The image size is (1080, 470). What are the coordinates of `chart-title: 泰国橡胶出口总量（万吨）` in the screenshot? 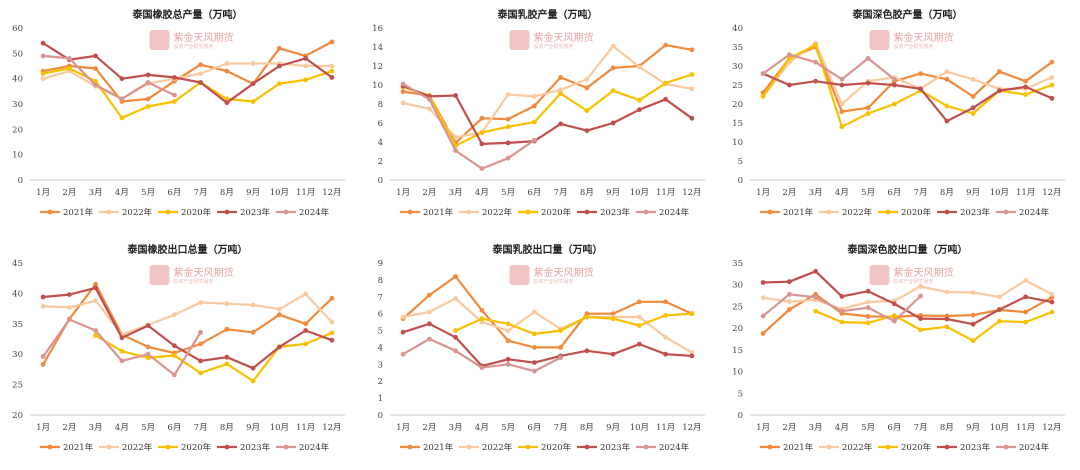 It's located at (187, 249).